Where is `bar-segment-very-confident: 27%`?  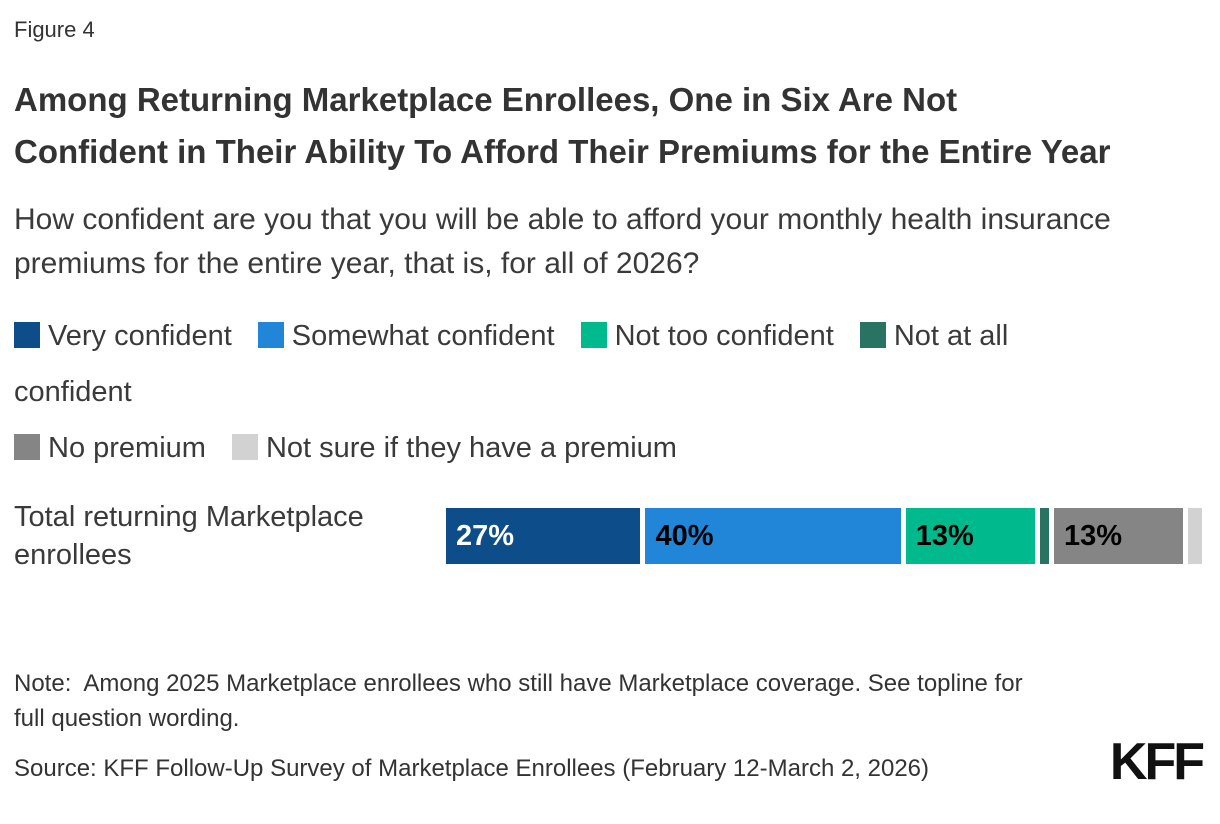
bar-segment-very-confident: 27% is located at coordinates (543, 536).